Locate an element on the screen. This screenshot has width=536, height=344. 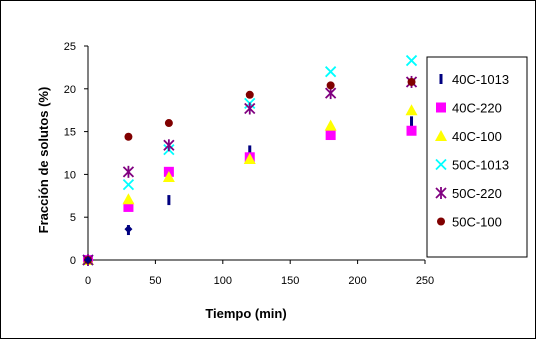
x-tick-label: 150 is located at coordinates (290, 281).